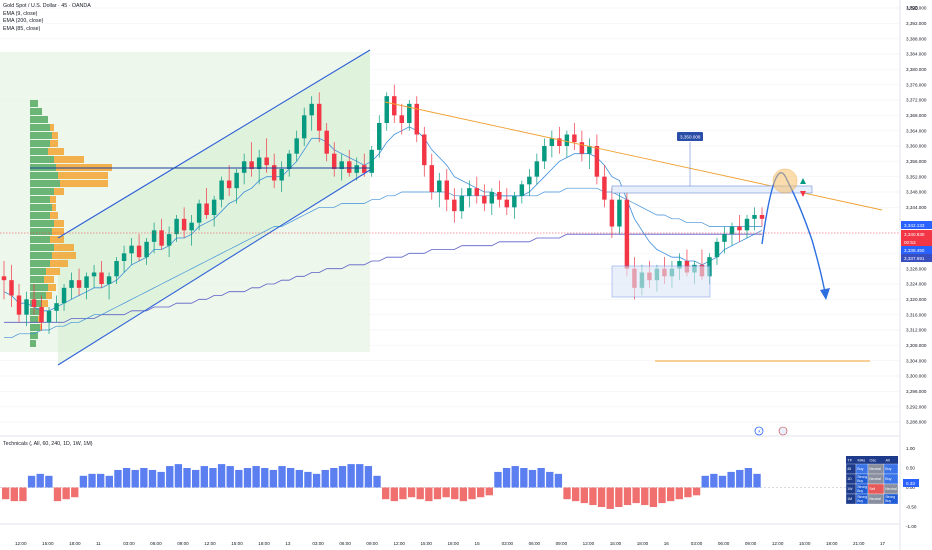 The width and height of the screenshot is (932, 550). What do you see at coordinates (22, 28) in the screenshot?
I see `ema-85-label: EMA (85, close)` at bounding box center [22, 28].